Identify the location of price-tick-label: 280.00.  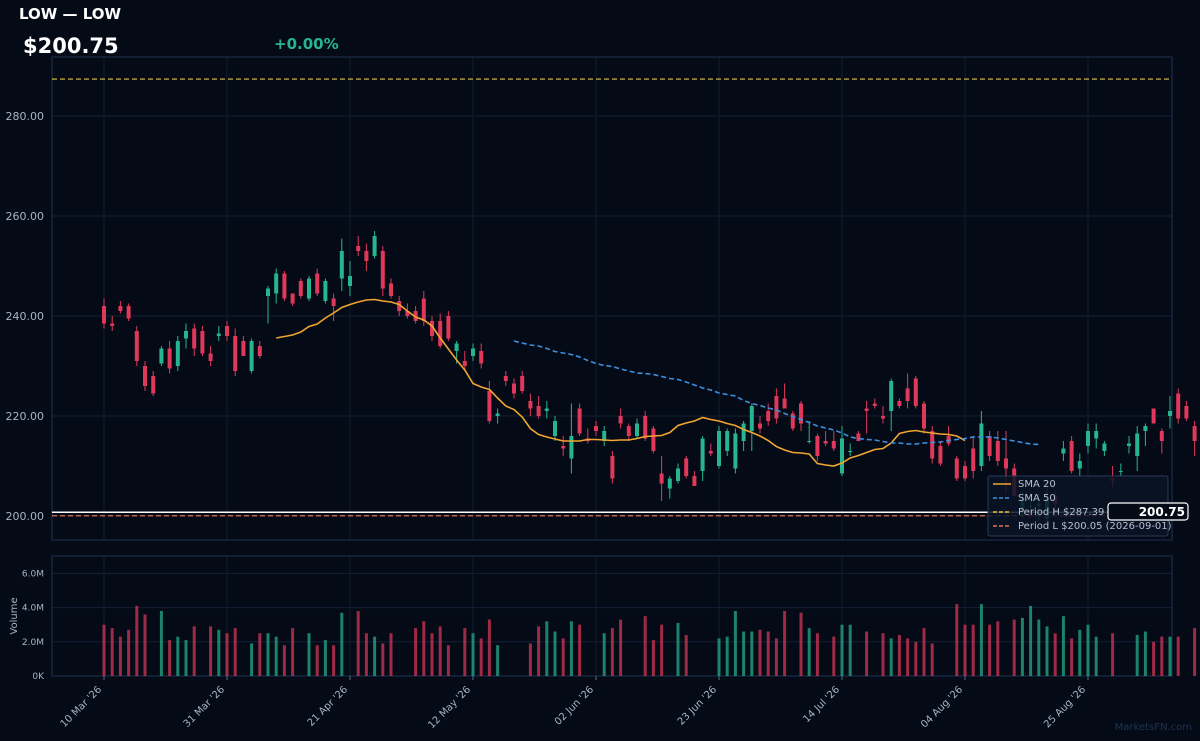
(25, 116).